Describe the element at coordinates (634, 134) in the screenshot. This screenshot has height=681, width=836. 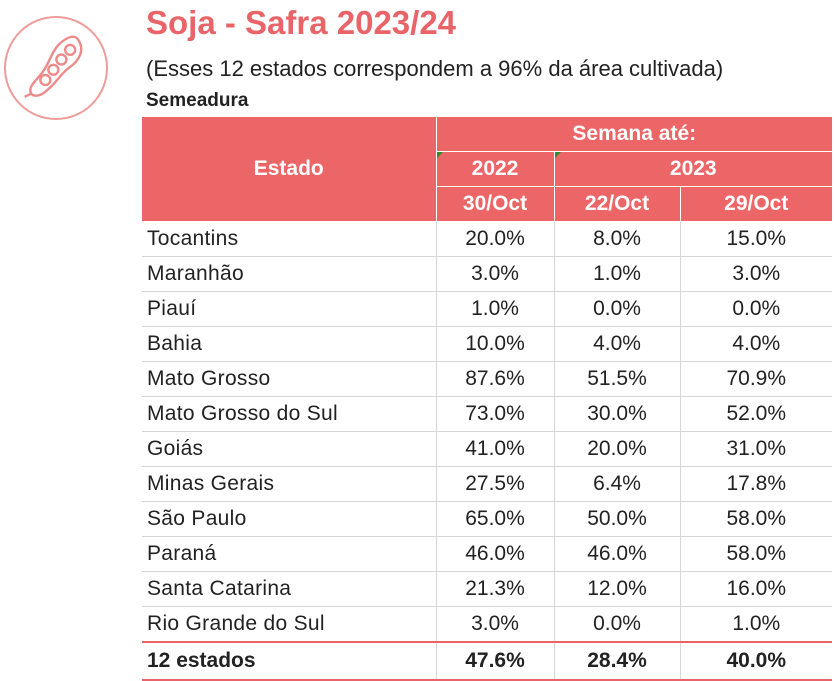
I see `header-semana-ate: Semana até:` at that location.